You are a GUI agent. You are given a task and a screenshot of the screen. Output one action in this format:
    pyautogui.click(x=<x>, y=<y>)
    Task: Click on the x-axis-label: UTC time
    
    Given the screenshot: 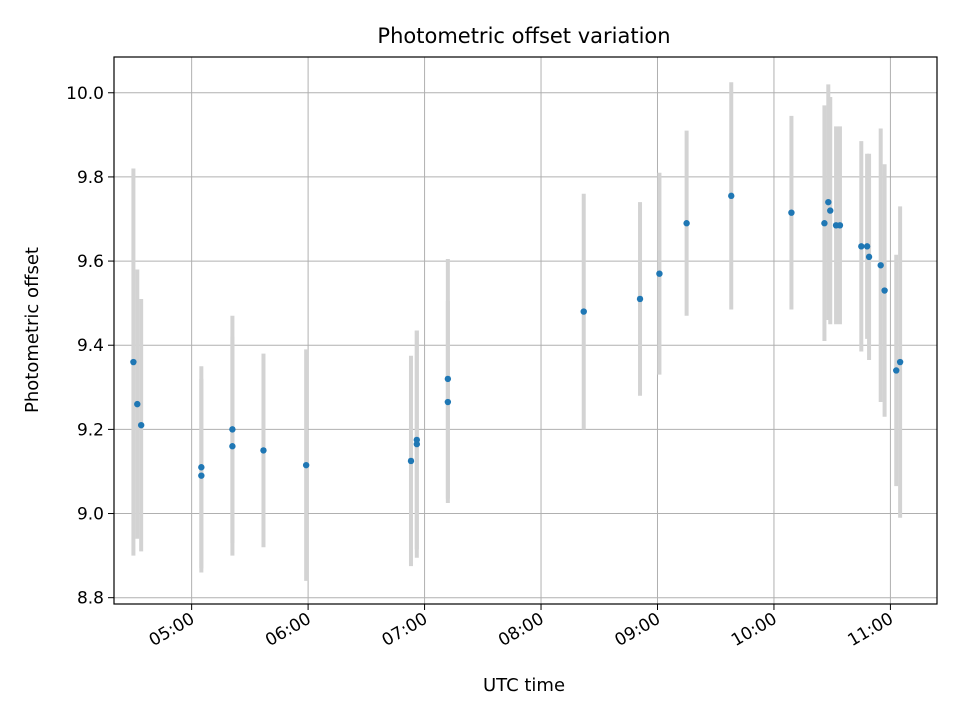 What is the action you would take?
    pyautogui.click(x=524, y=685)
    